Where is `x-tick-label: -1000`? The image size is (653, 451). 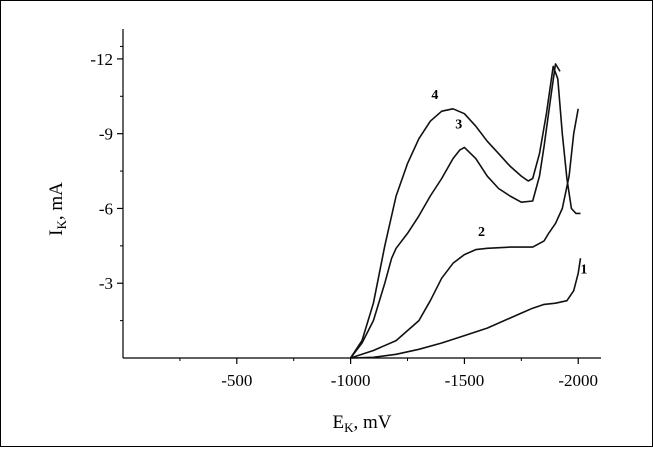
x-tick-label: -1000 is located at coordinates (351, 380).